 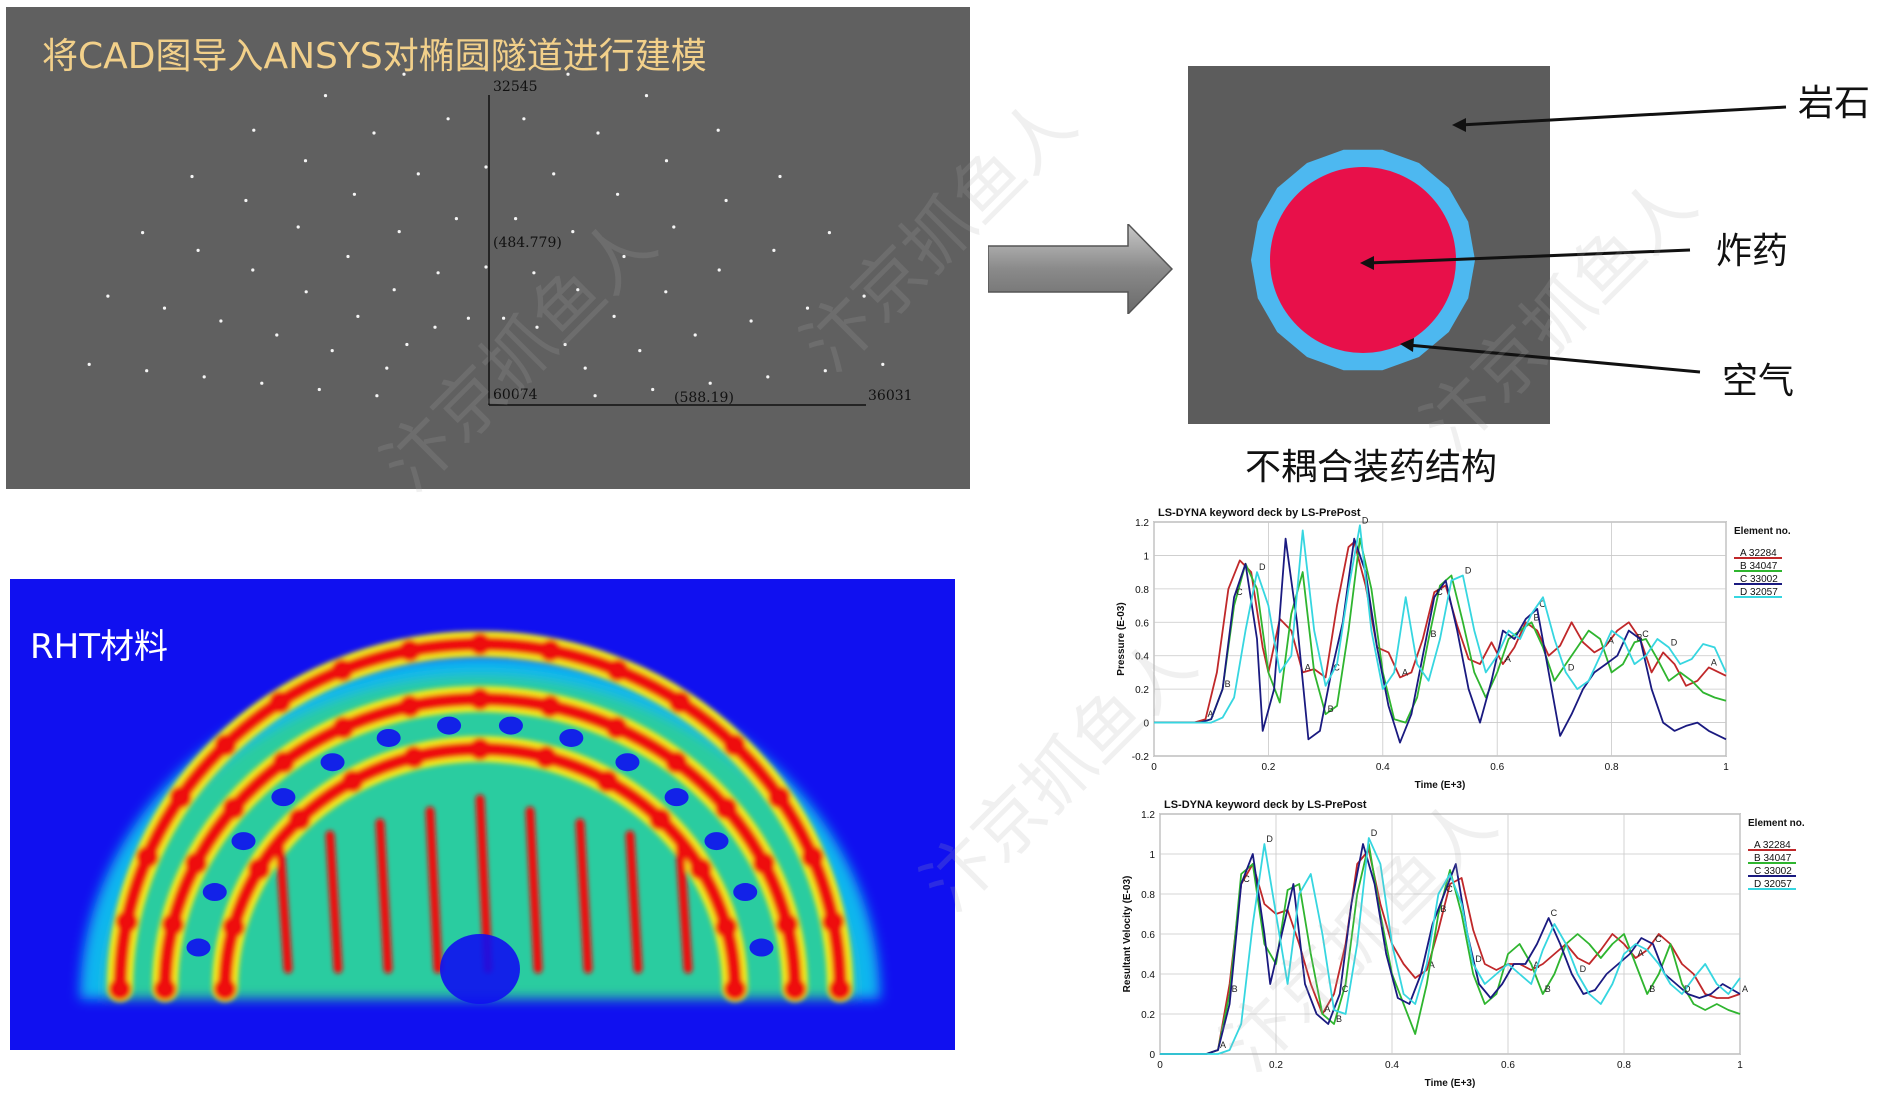 What do you see at coordinates (1834, 103) in the screenshot?
I see `label-rock: 岩石` at bounding box center [1834, 103].